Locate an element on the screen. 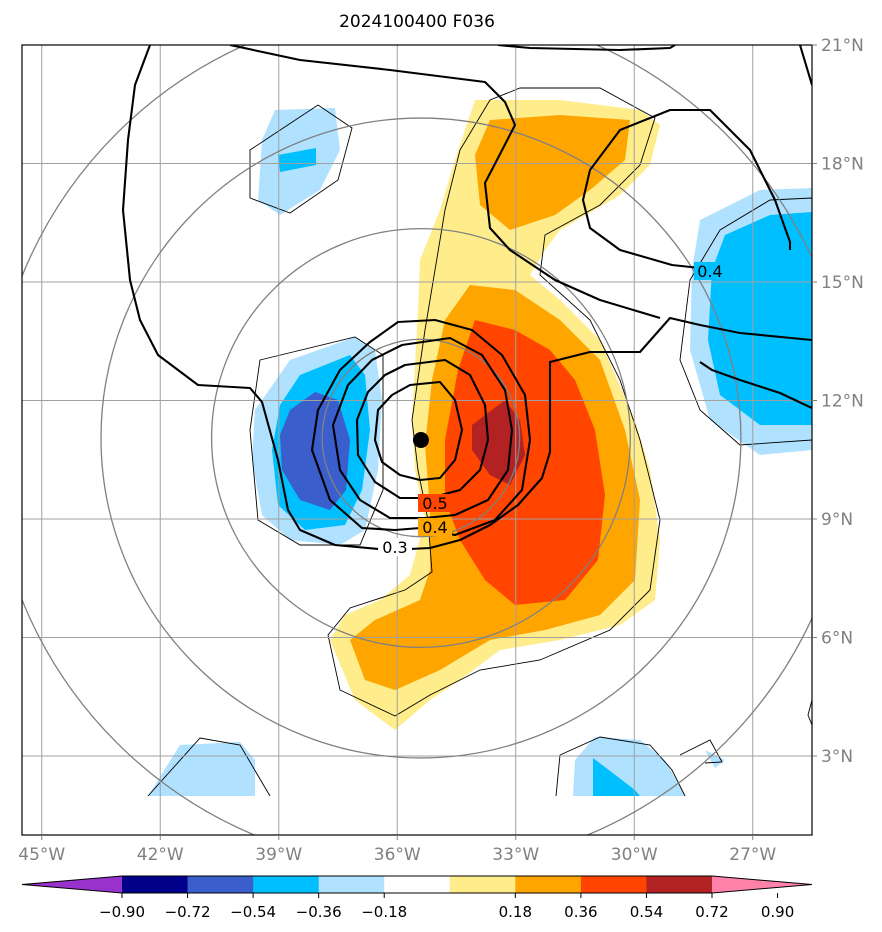  y-tick-label-4: 9°N is located at coordinates (837, 520).